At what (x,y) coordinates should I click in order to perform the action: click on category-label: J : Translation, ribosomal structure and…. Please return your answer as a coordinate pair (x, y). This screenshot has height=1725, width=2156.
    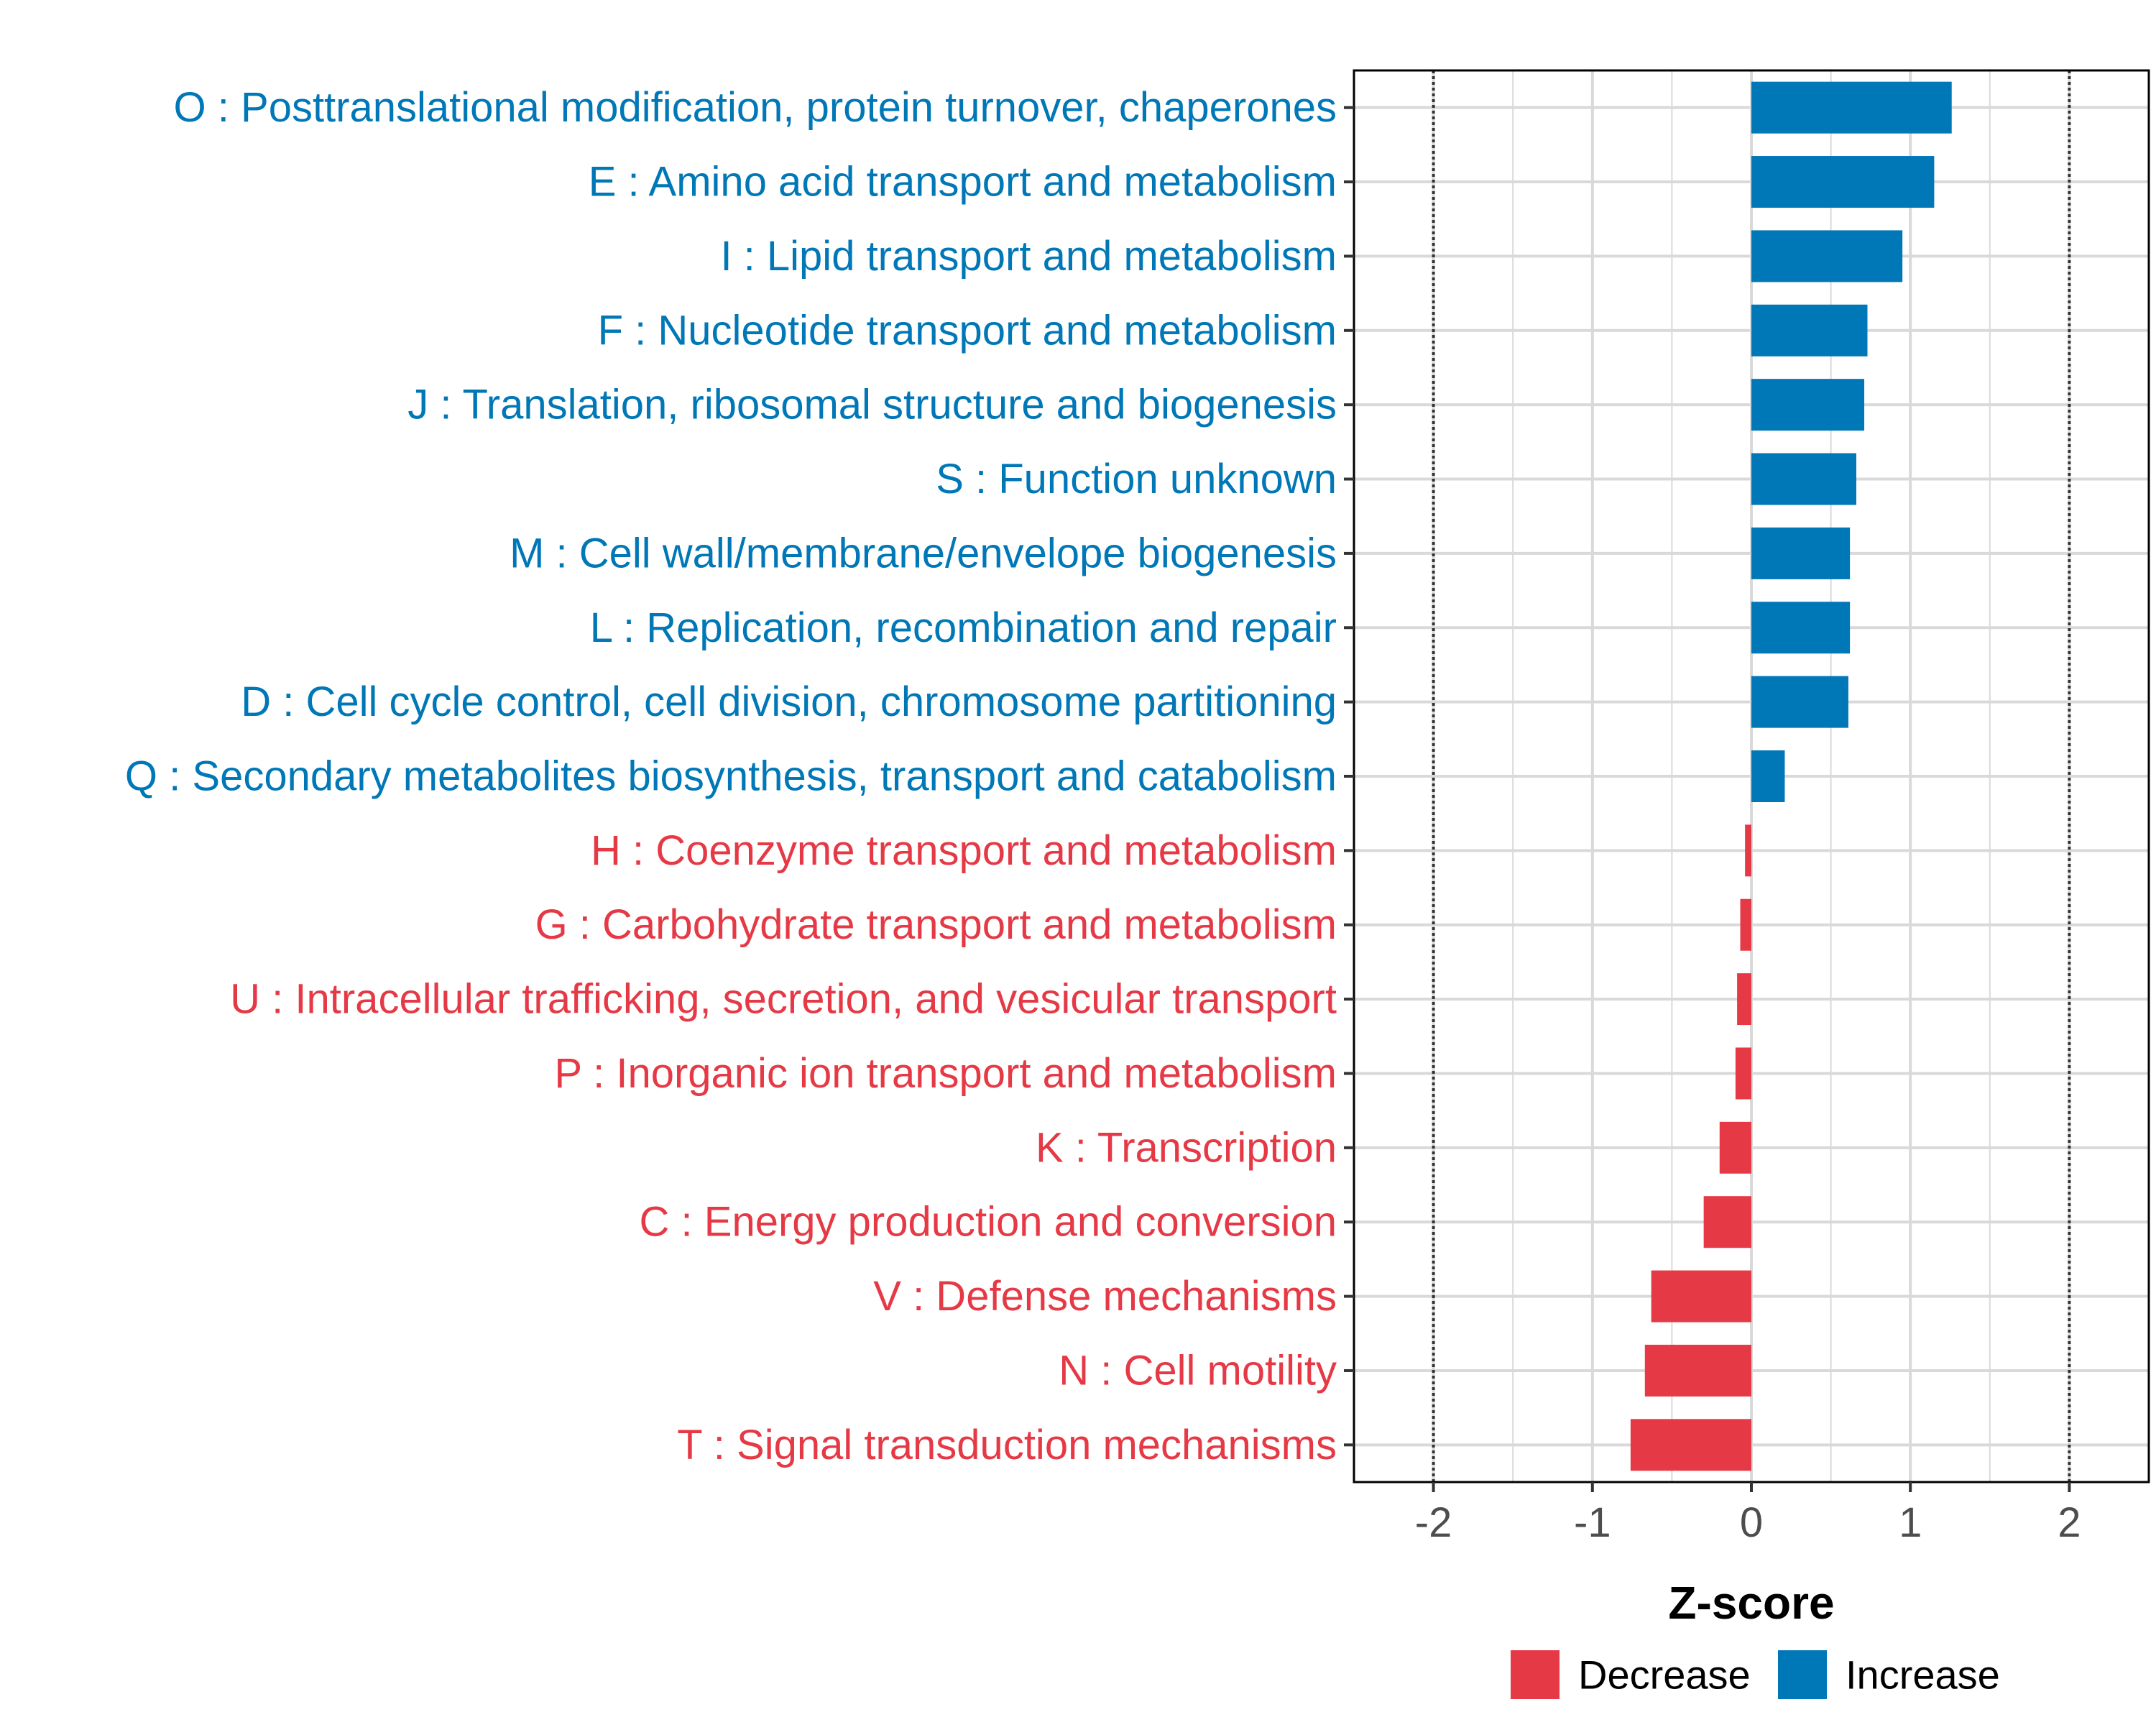
    Looking at the image, I should click on (872, 405).